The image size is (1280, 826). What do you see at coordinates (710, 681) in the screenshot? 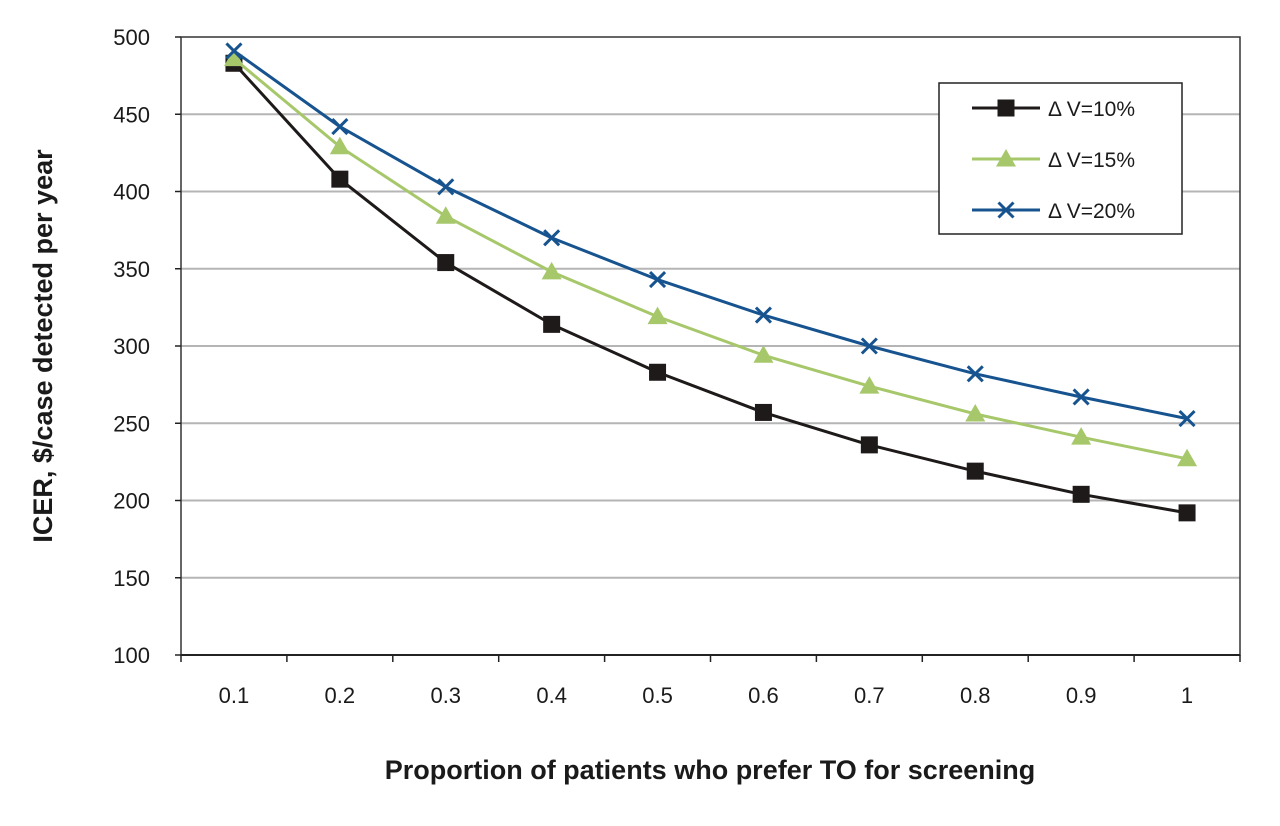
I see `x-axis-ticks: 0.1 0.2 0.3 0.4 0.5 0.6 0.7 0.8 0.9 1` at bounding box center [710, 681].